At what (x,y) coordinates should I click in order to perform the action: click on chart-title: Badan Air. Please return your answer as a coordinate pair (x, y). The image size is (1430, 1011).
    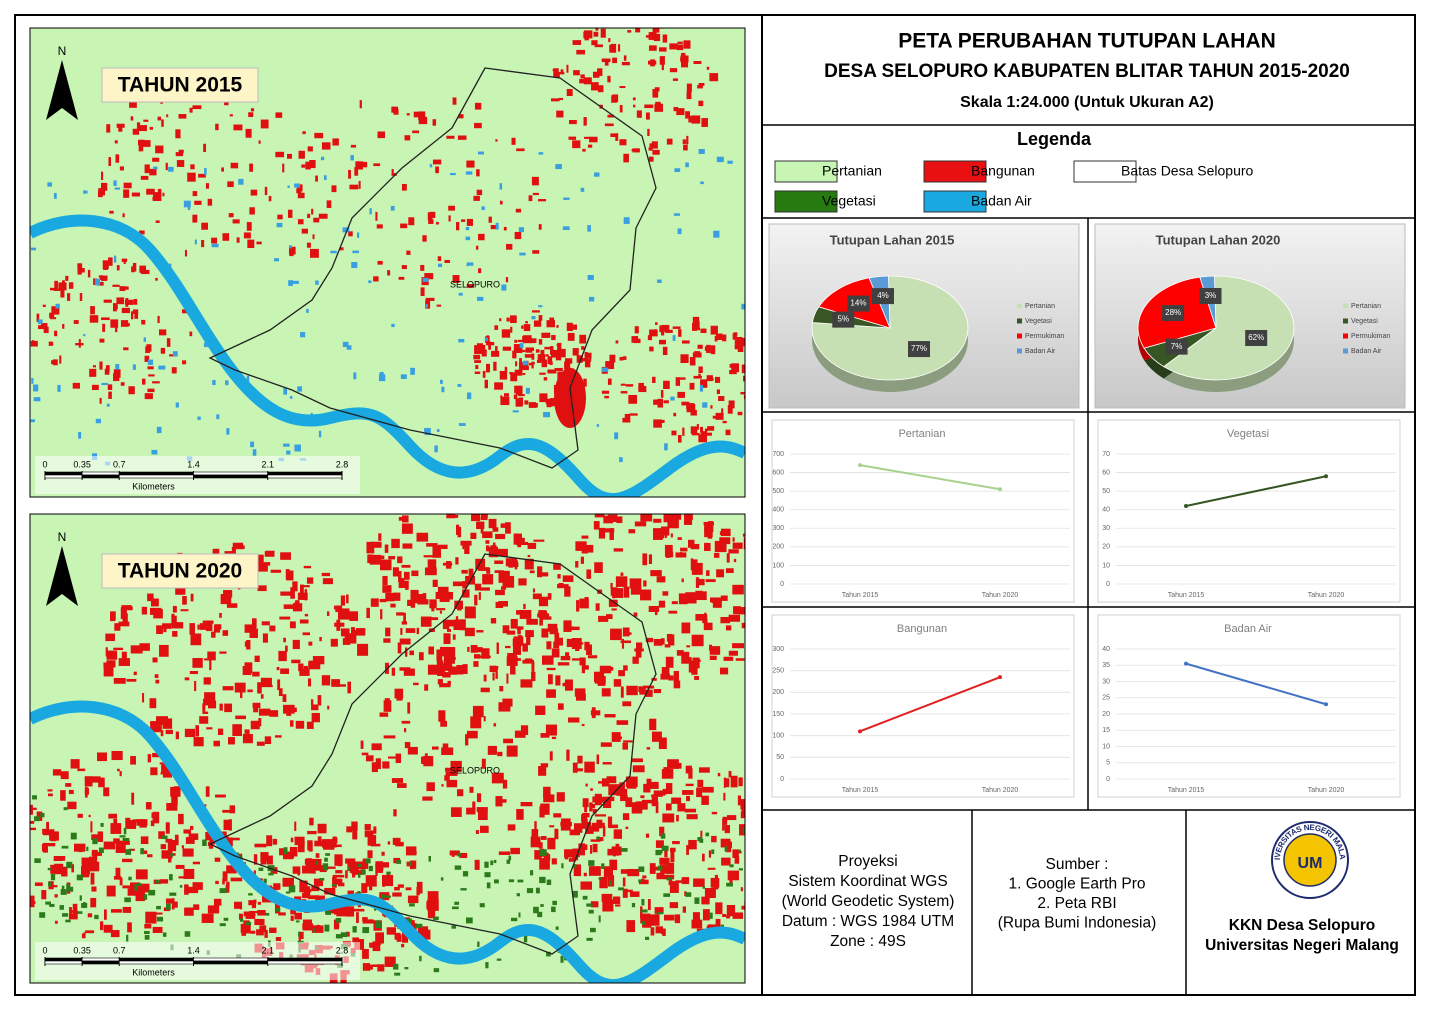
    Looking at the image, I should click on (1248, 629).